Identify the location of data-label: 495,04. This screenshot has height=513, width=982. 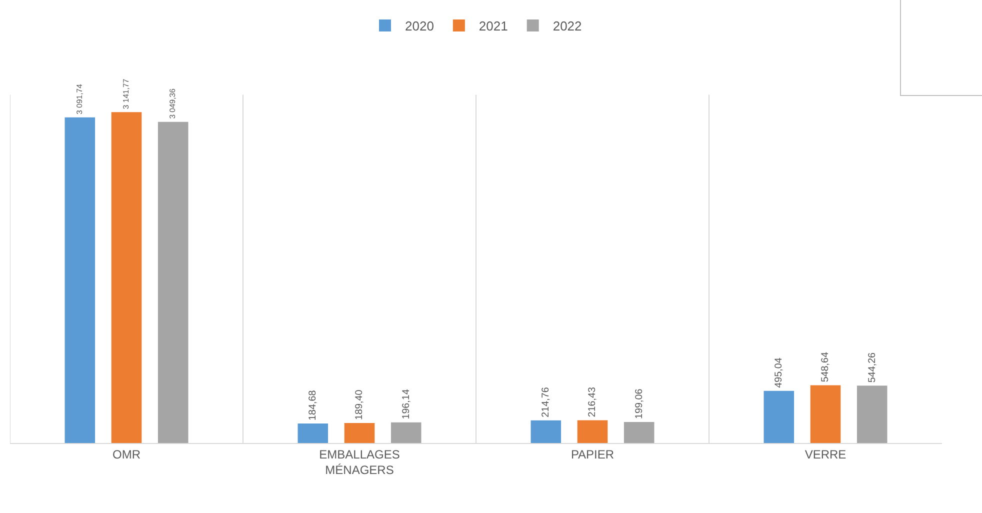
(779, 372).